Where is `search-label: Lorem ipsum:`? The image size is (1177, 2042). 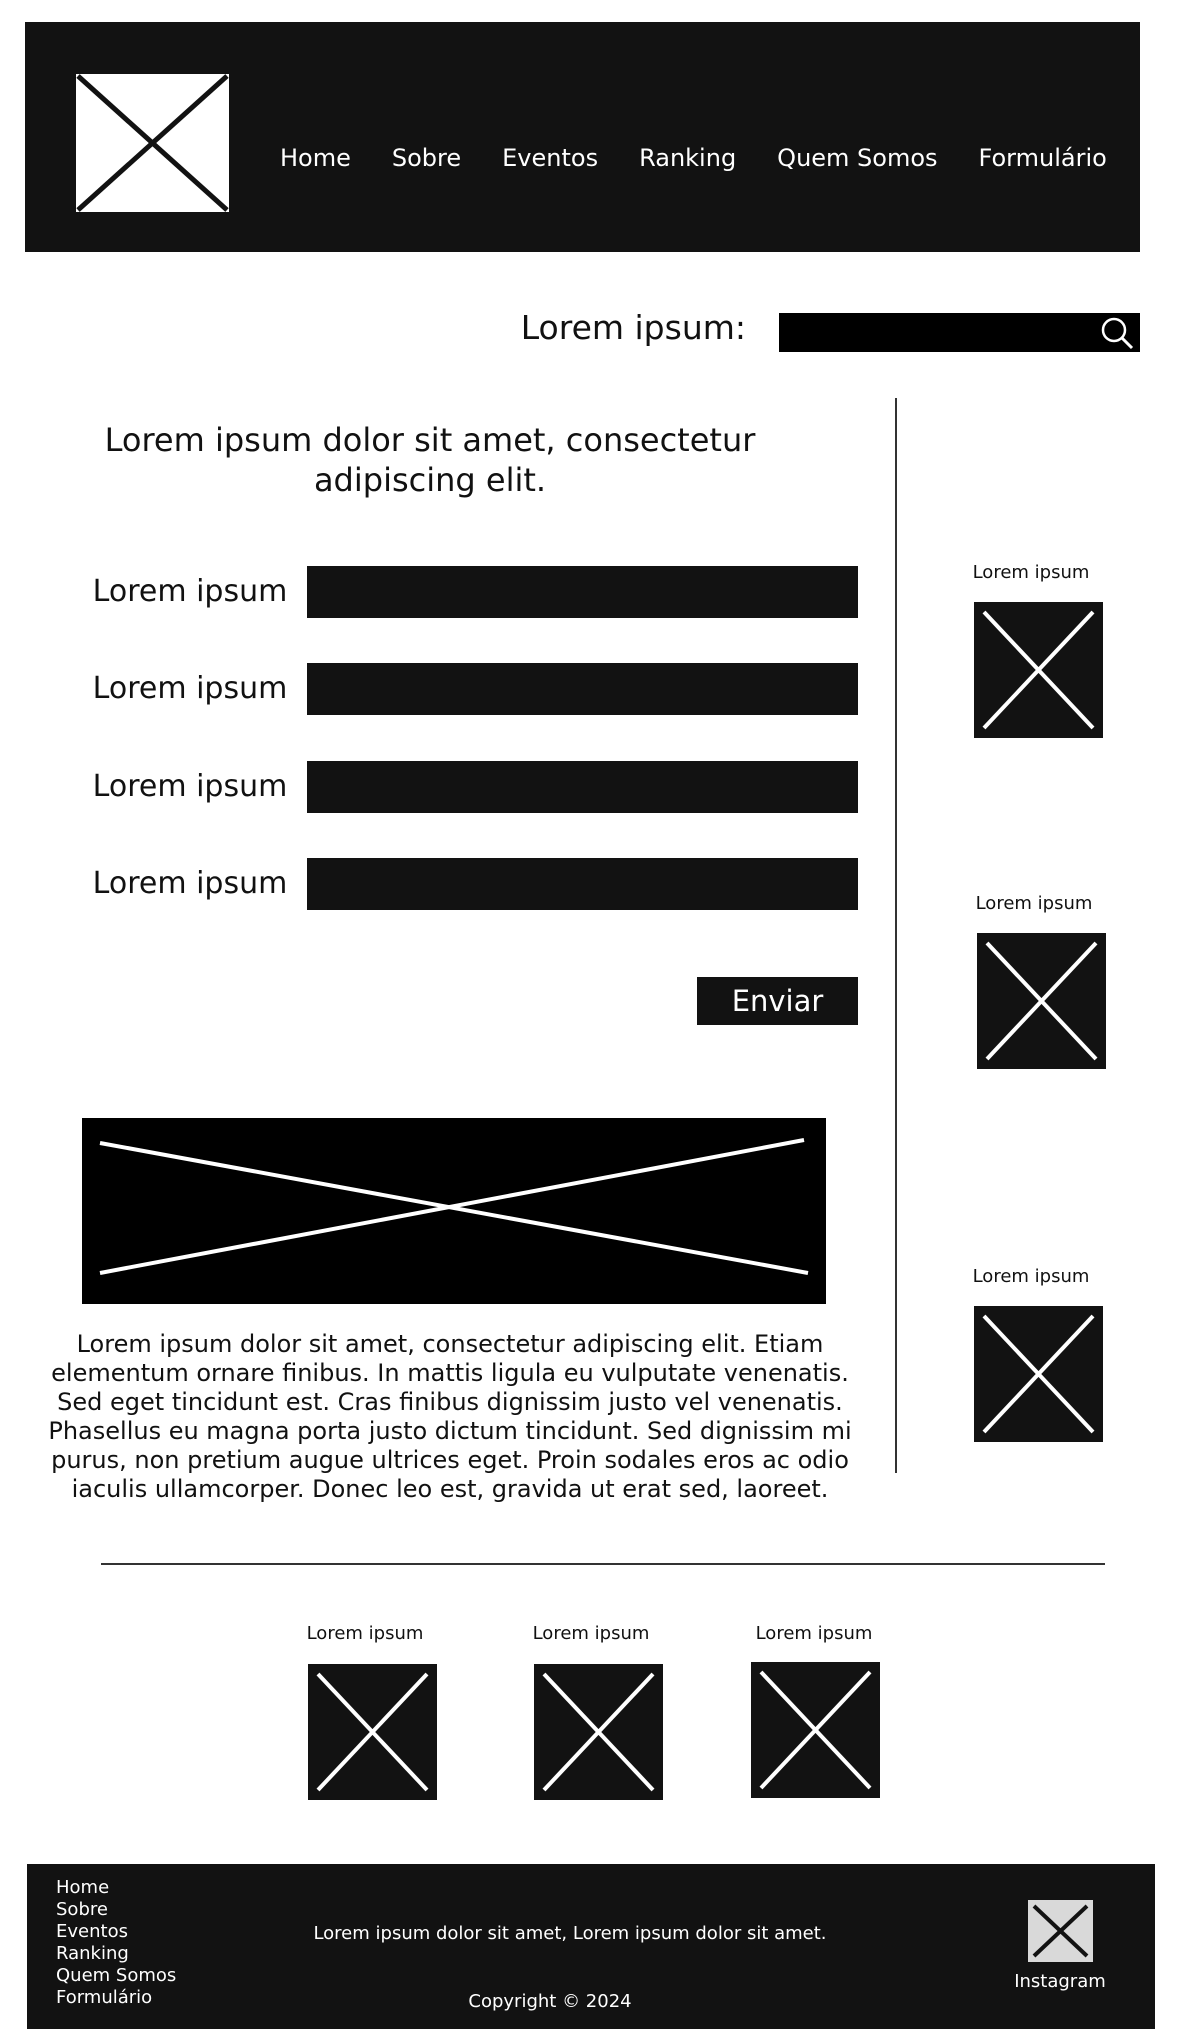
search-label: Lorem ipsum: is located at coordinates (633, 327).